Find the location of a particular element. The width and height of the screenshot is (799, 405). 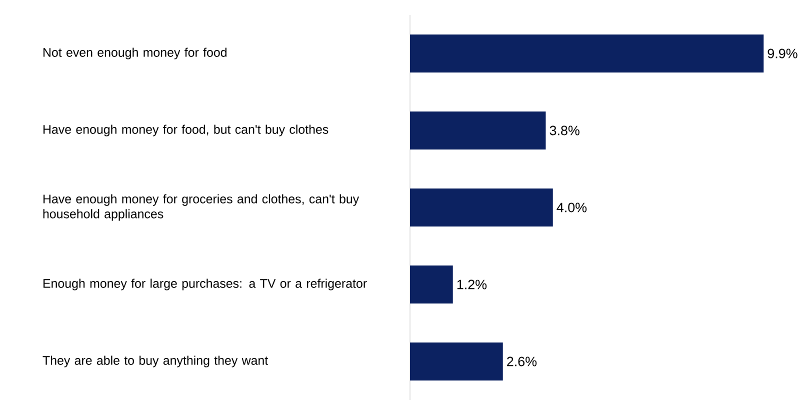

y-tick-label: Enough money for large purchases: a TV or a refrigerator is located at coordinates (205, 284).